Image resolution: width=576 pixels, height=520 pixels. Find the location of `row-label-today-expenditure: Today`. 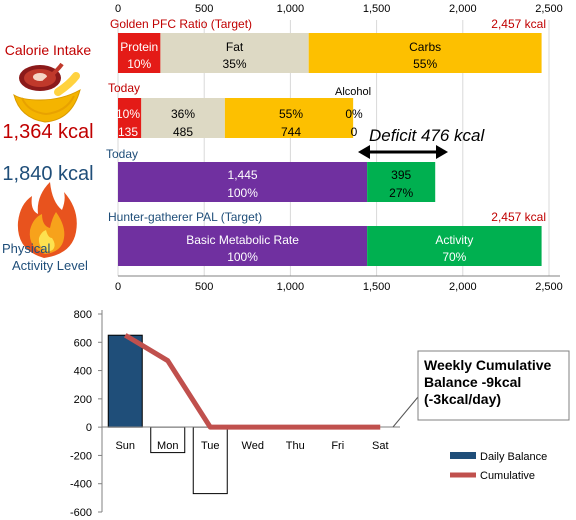

row-label-today-expenditure: Today is located at coordinates (122, 154).